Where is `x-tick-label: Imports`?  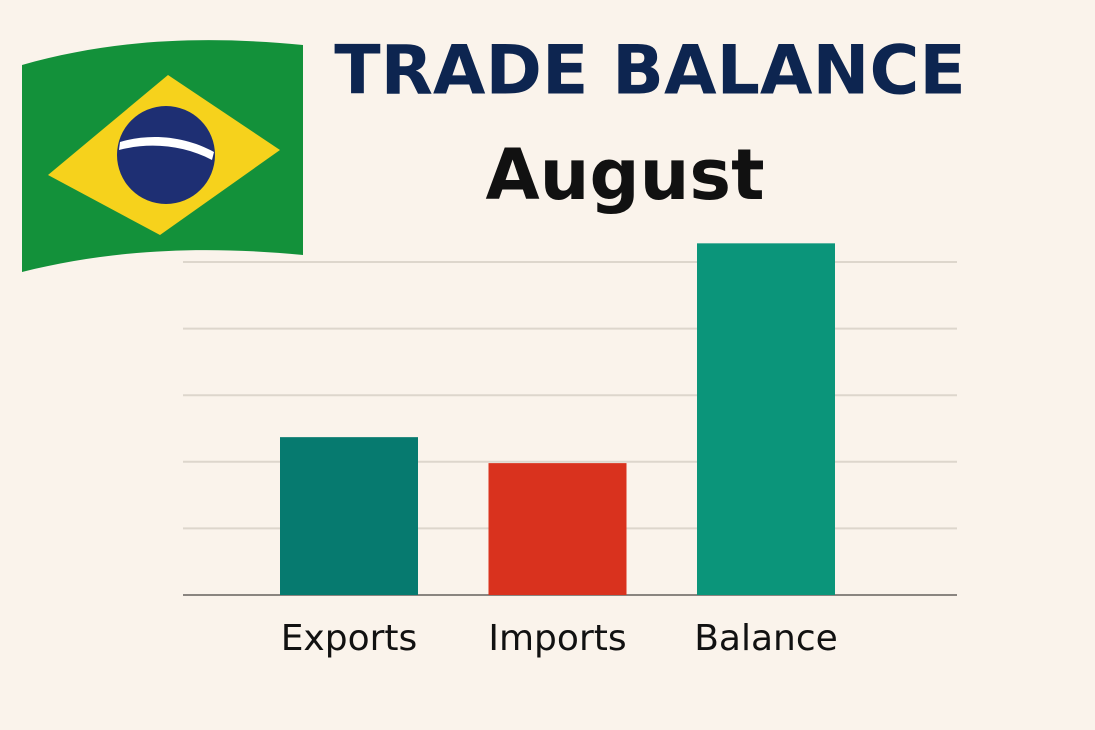
x-tick-label: Imports is located at coordinates (557, 638).